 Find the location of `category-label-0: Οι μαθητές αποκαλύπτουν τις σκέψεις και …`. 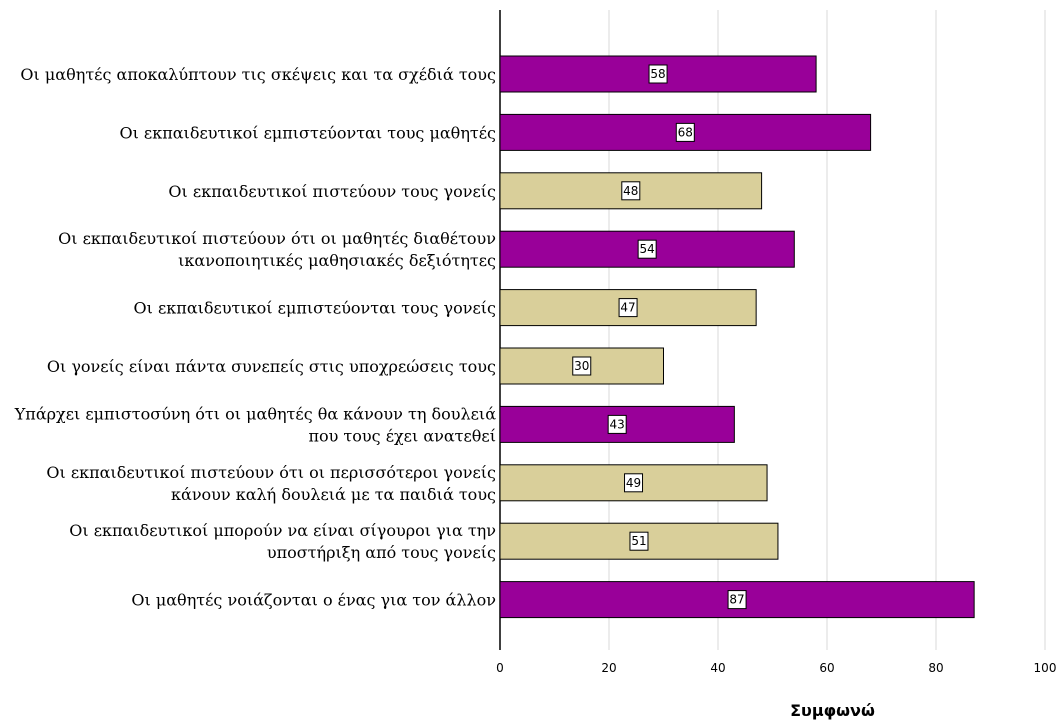

category-label-0: Οι μαθητές αποκαλύπτουν τις σκέψεις και … is located at coordinates (258, 74).